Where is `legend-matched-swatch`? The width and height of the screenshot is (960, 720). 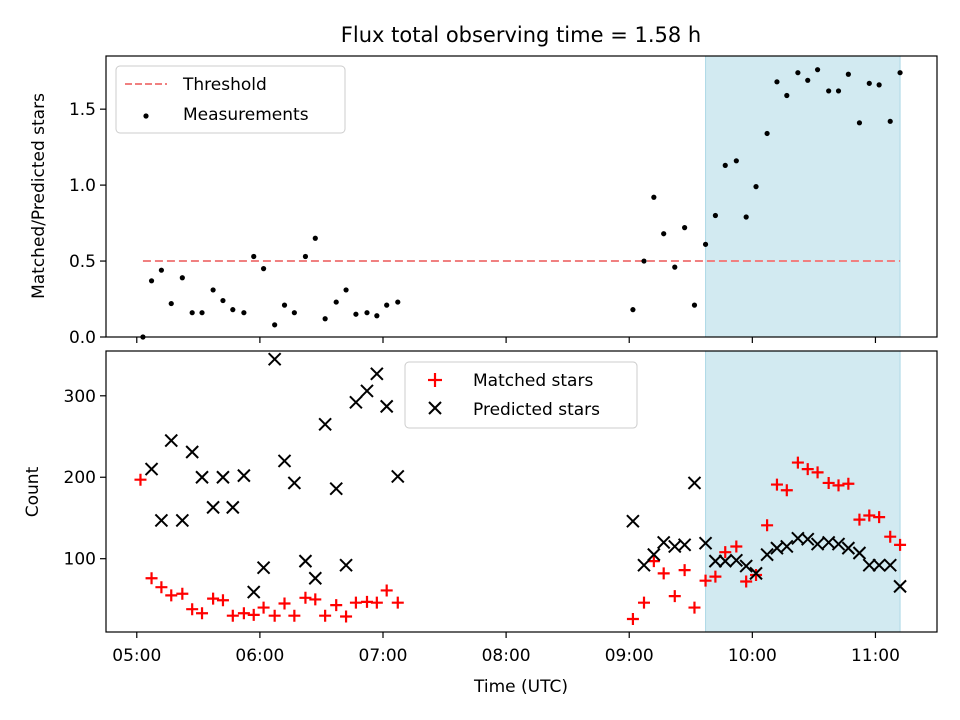
legend-matched-swatch is located at coordinates (435, 380).